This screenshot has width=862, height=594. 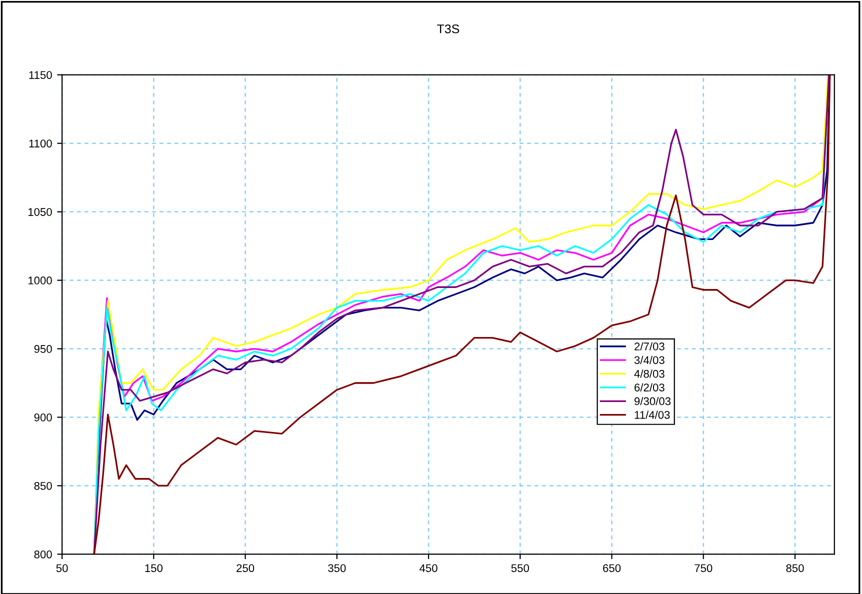 What do you see at coordinates (43, 418) in the screenshot?
I see `y-tick-label: 900` at bounding box center [43, 418].